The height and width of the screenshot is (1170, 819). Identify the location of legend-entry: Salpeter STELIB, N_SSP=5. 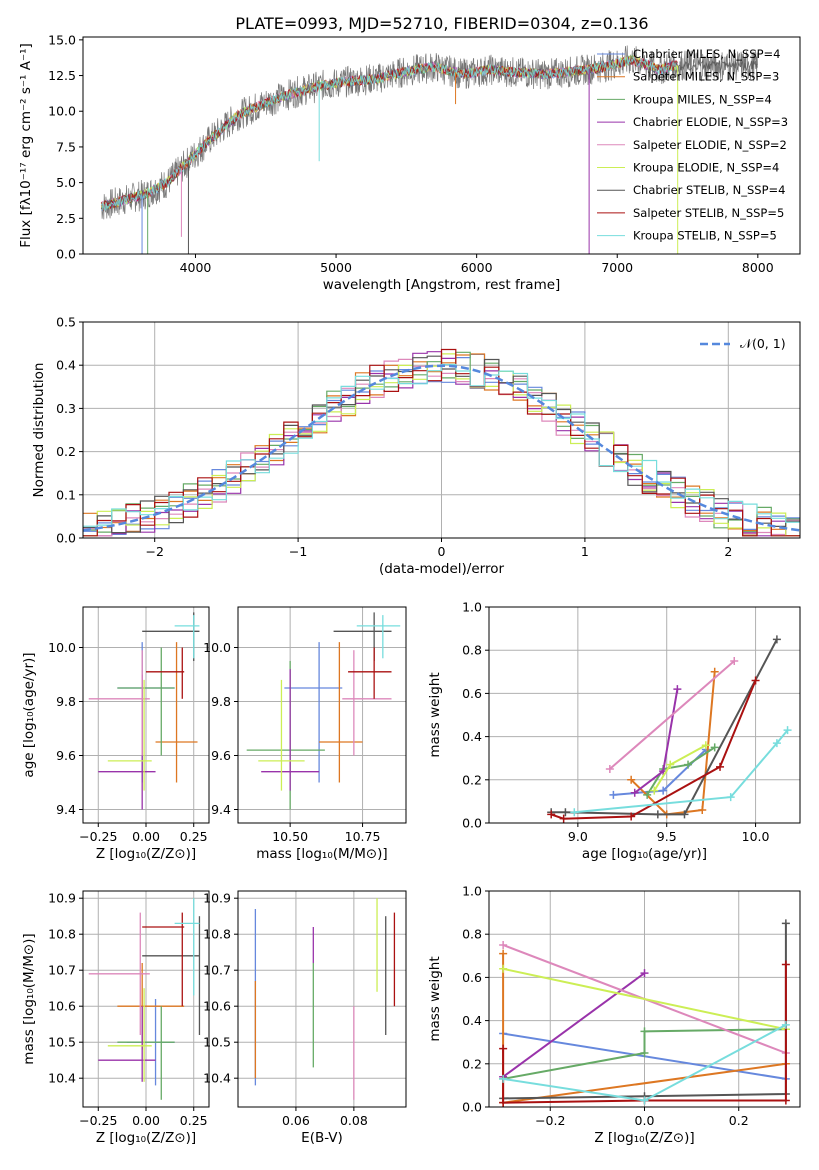
(708, 213).